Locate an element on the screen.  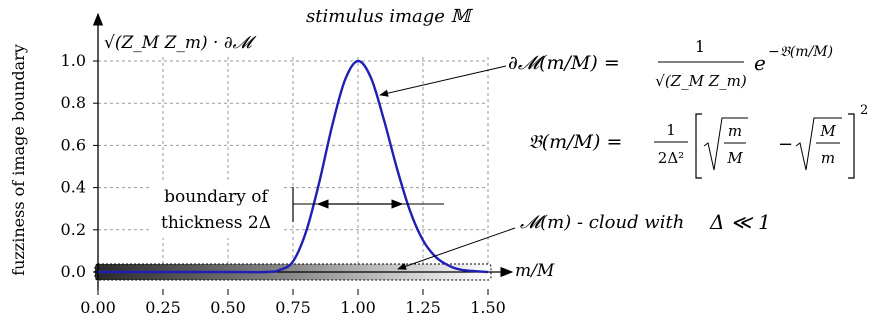
formula-2-left-bracket is located at coordinates (698, 146).